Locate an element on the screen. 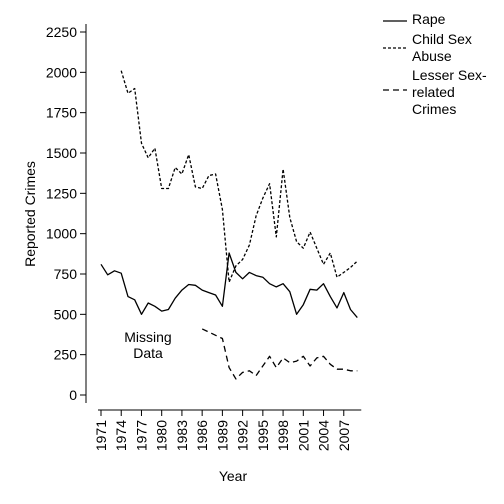  y-tick-label: 750 is located at coordinates (66, 274).